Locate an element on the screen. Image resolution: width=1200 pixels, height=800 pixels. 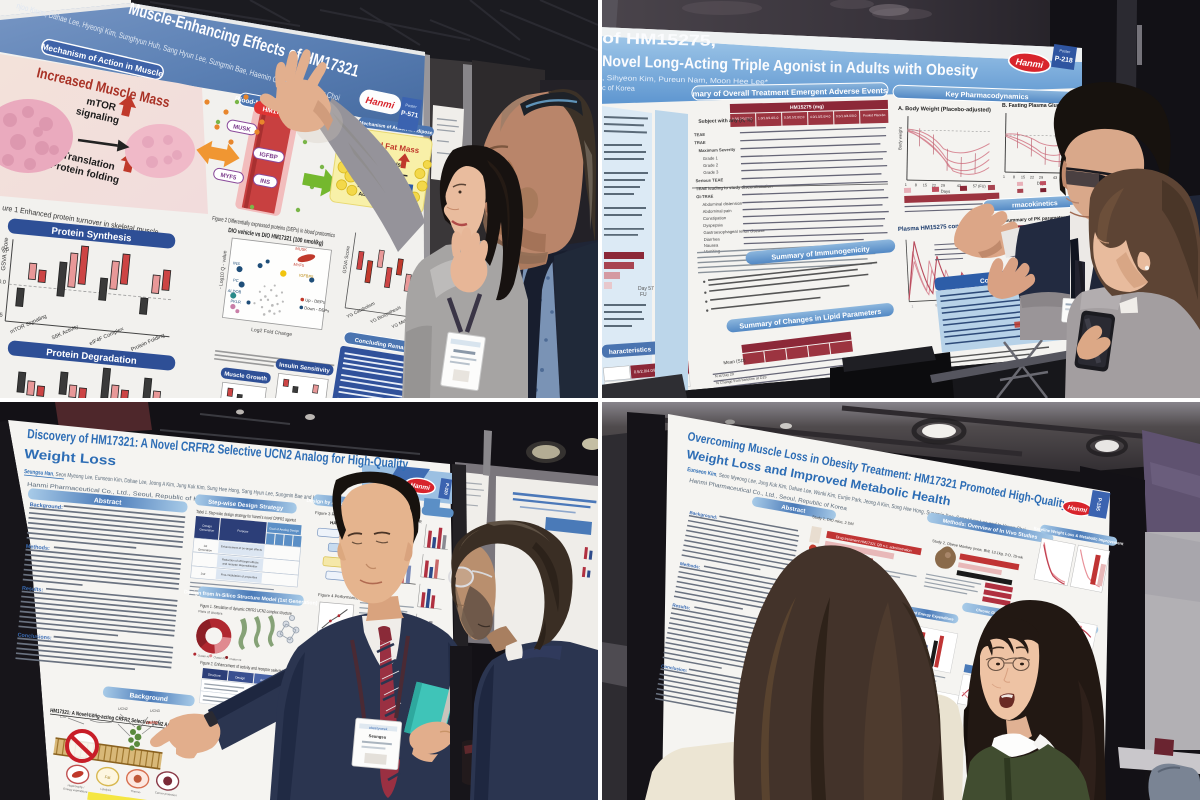
svg-text: 0.5/0.5/2.0/2.0 is located at coordinates (794, 117).